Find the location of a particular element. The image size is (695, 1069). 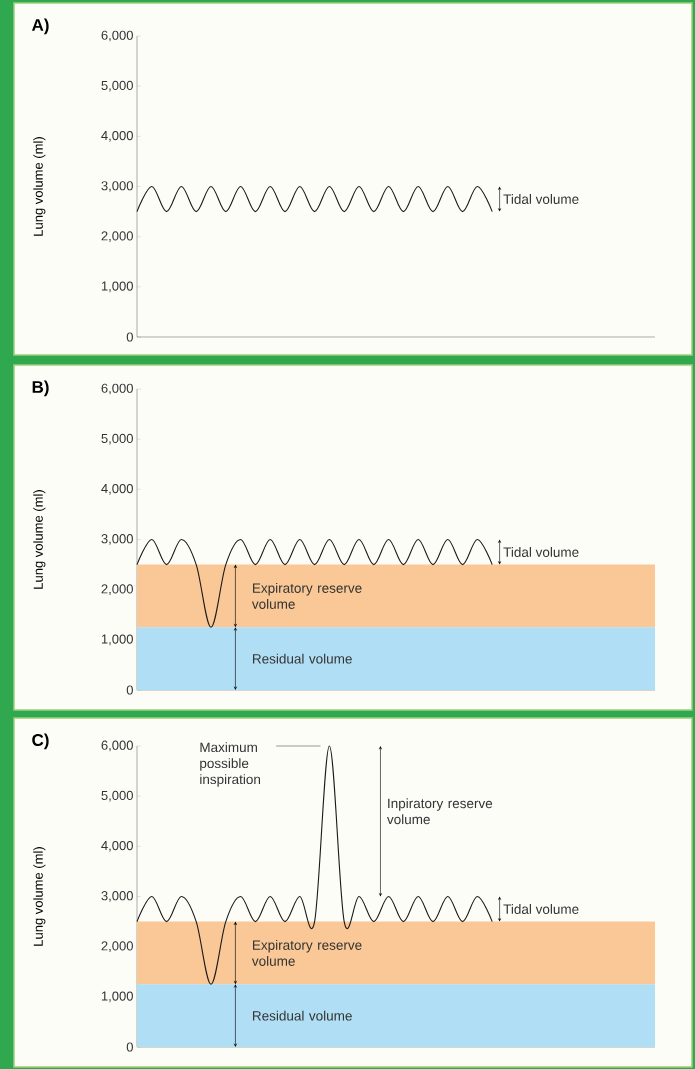

chart-title: B) is located at coordinates (40, 388).